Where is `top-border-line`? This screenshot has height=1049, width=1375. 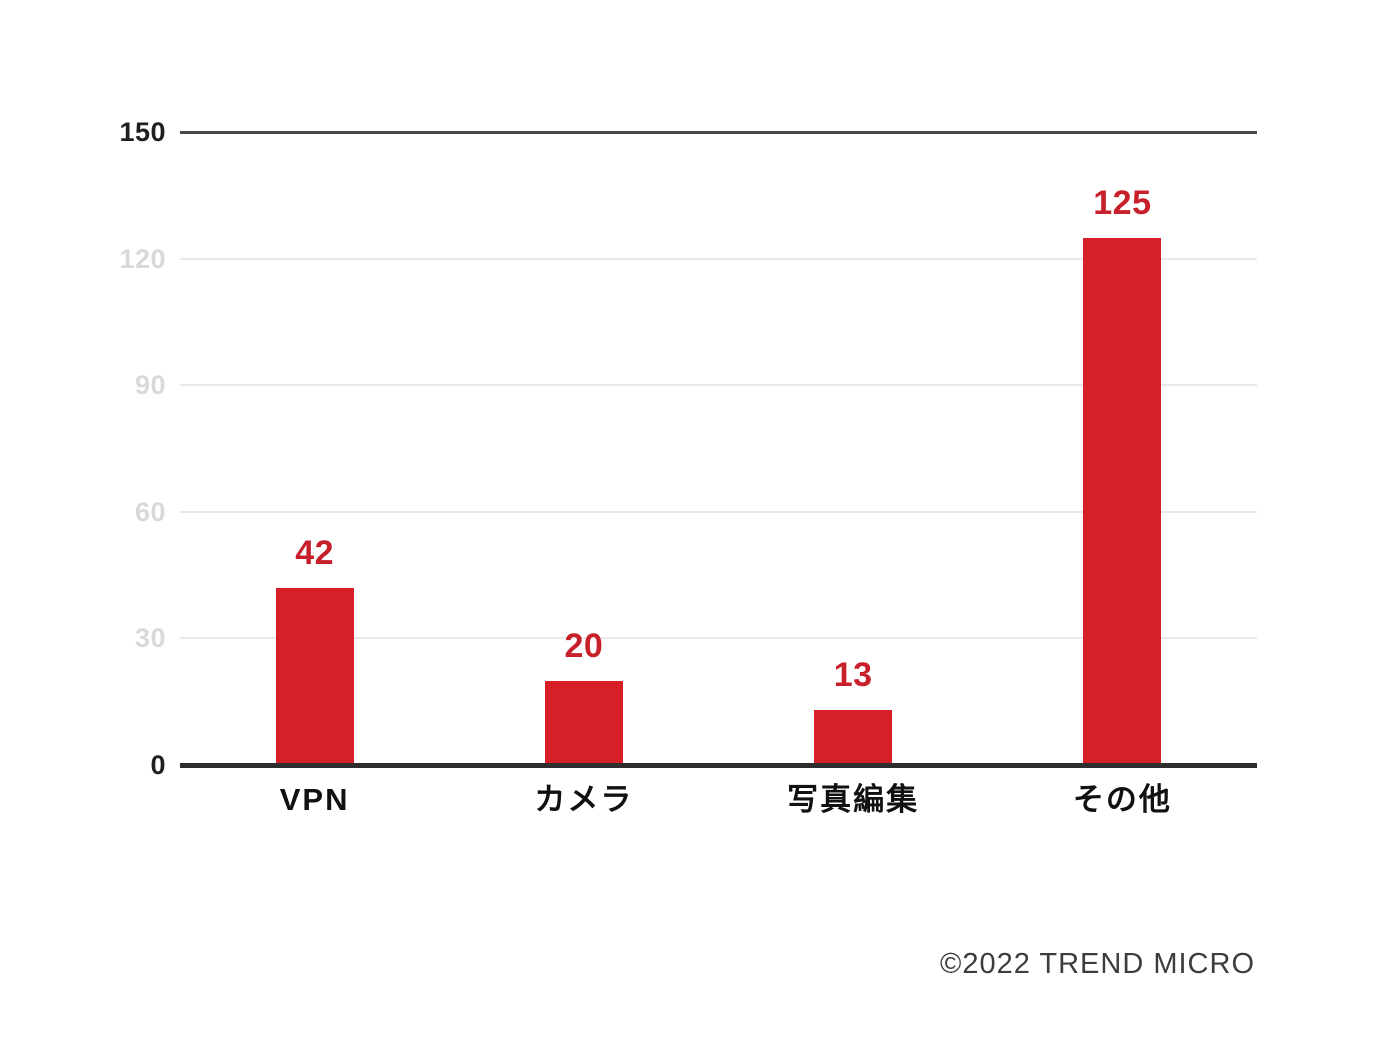
top-border-line is located at coordinates (718, 132).